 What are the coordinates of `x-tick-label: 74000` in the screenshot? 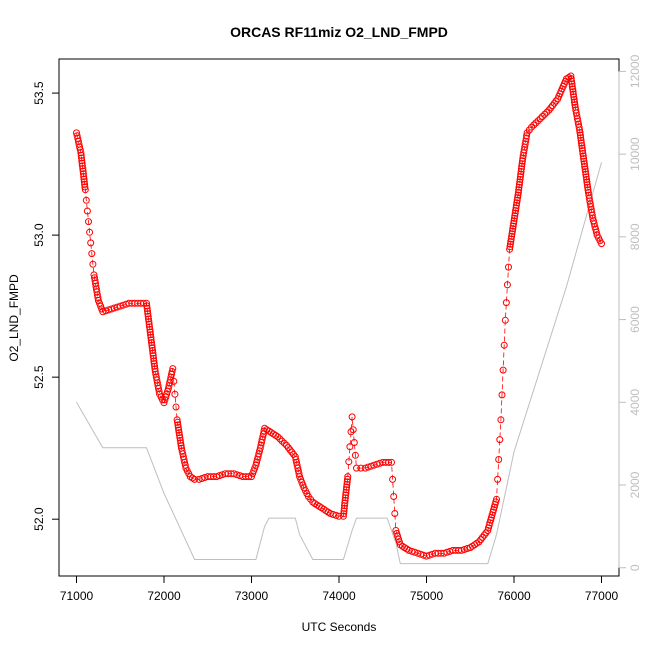 It's located at (339, 596).